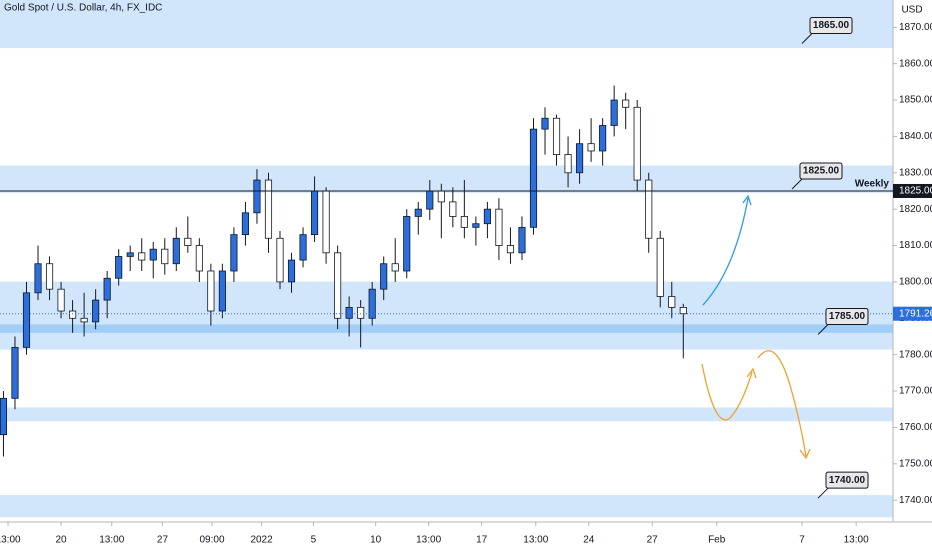  I want to click on x-tick-label: 20, so click(62, 540).